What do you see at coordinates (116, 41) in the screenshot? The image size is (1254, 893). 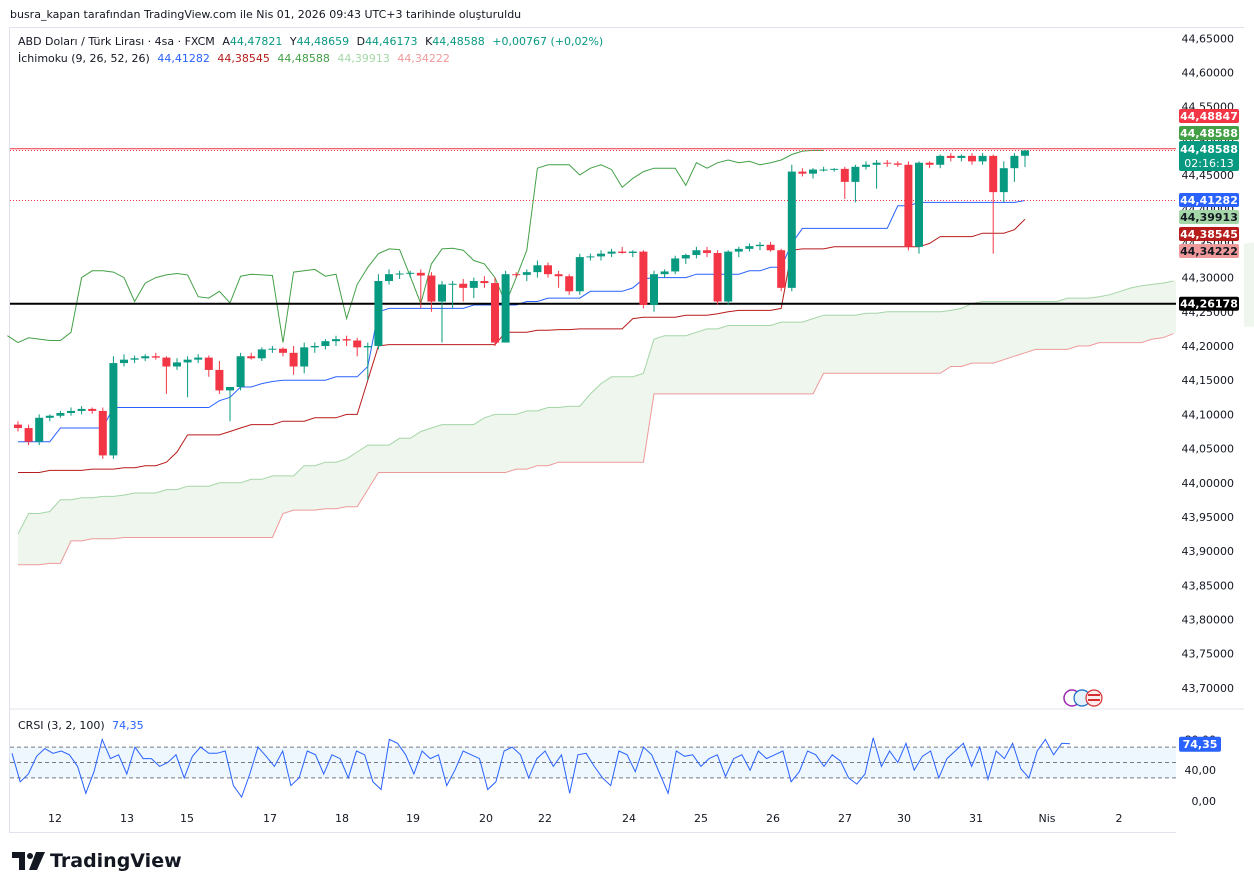 I see `symbol-name: ABD Doları / Türk Lirası · 4sa · FXCM` at bounding box center [116, 41].